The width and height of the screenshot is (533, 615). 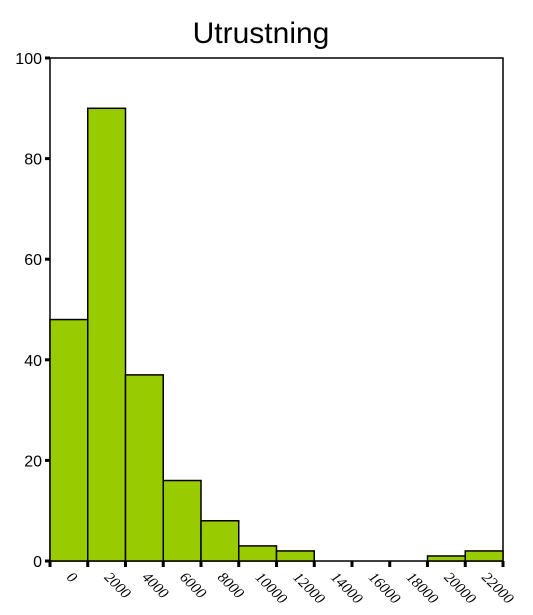 What do you see at coordinates (33, 260) in the screenshot?
I see `y-tick-label: 60` at bounding box center [33, 260].